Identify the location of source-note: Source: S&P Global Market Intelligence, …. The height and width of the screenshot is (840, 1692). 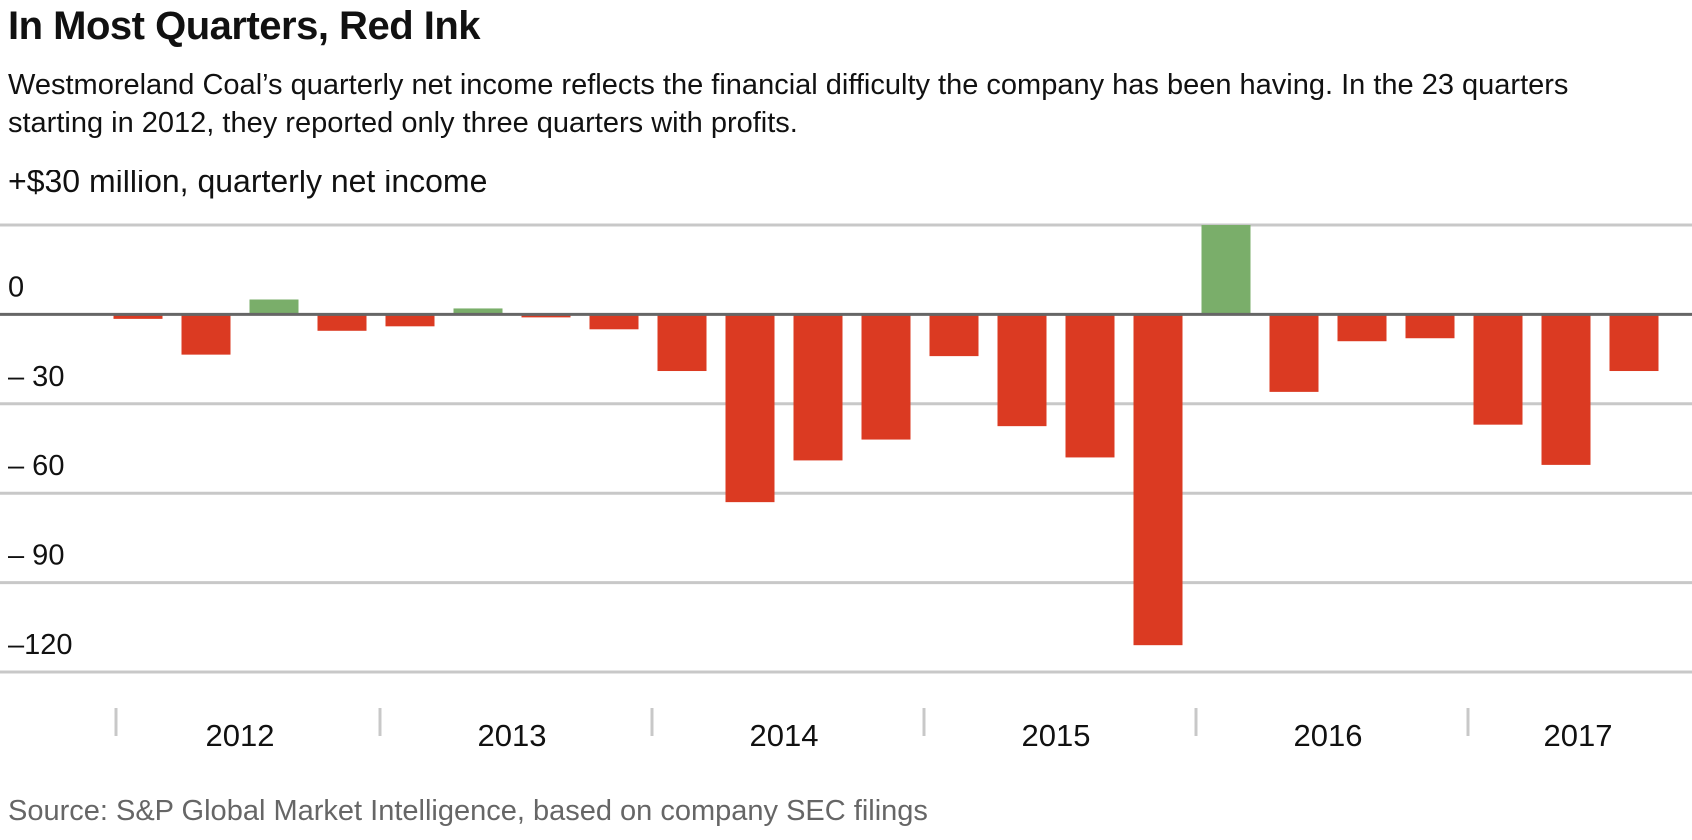
(468, 811).